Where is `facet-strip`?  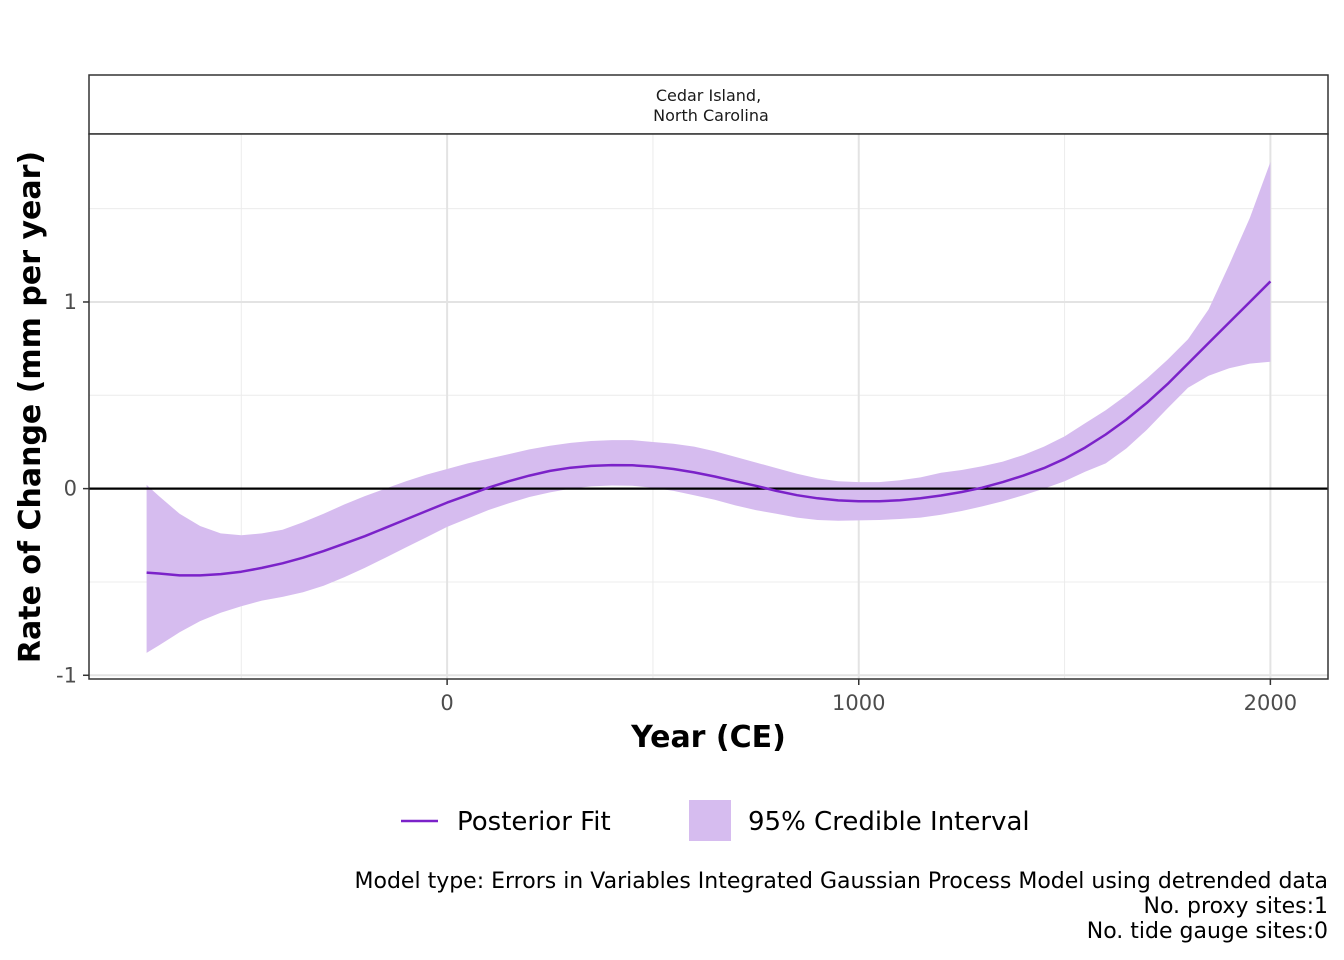
facet-strip is located at coordinates (708, 104).